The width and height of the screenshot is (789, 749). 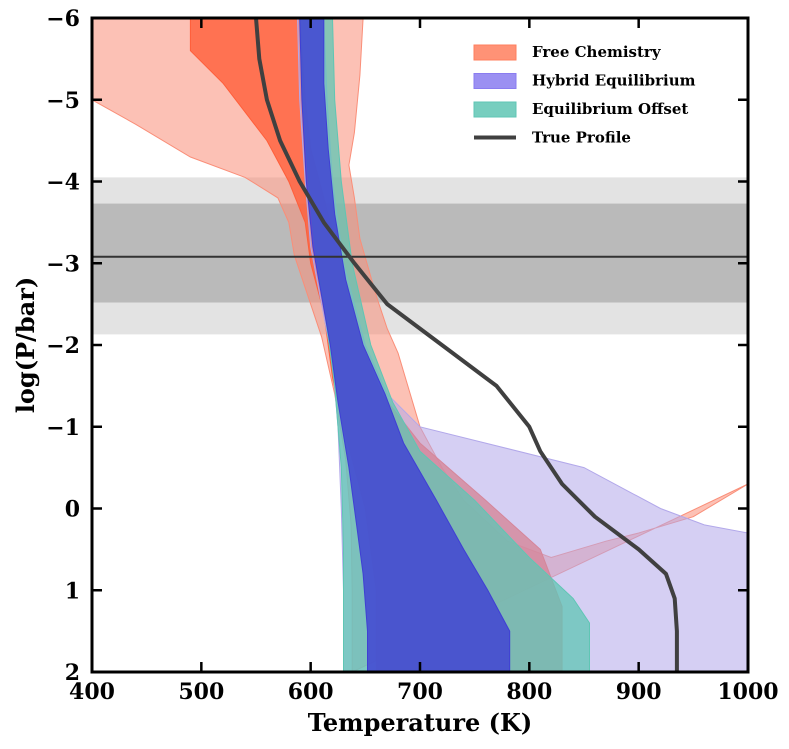 What do you see at coordinates (495, 52) in the screenshot?
I see `legend-swatch-free-chemistry` at bounding box center [495, 52].